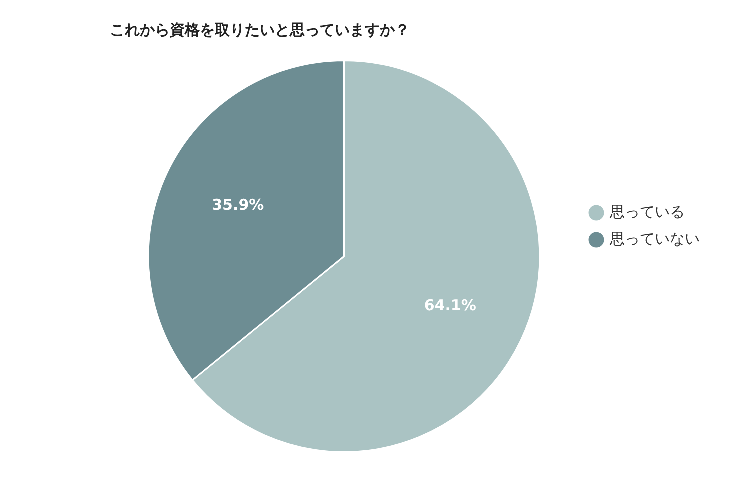 The width and height of the screenshot is (750, 483). I want to click on chart-title: これから資格を取りたいと思っていますか？, so click(260, 29).